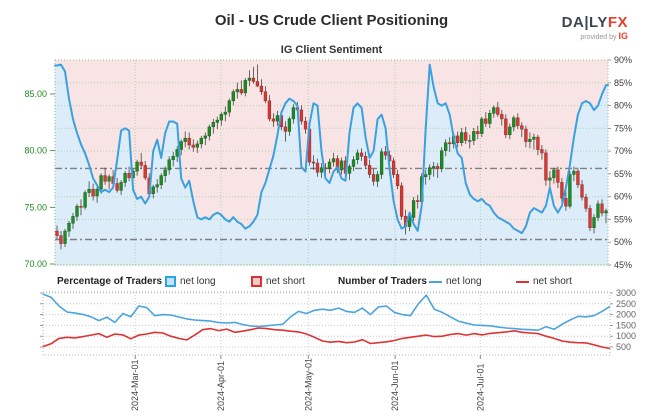 This screenshot has height=416, width=669. What do you see at coordinates (544, 281) in the screenshot?
I see `legend-num-net-short: net short` at bounding box center [544, 281].